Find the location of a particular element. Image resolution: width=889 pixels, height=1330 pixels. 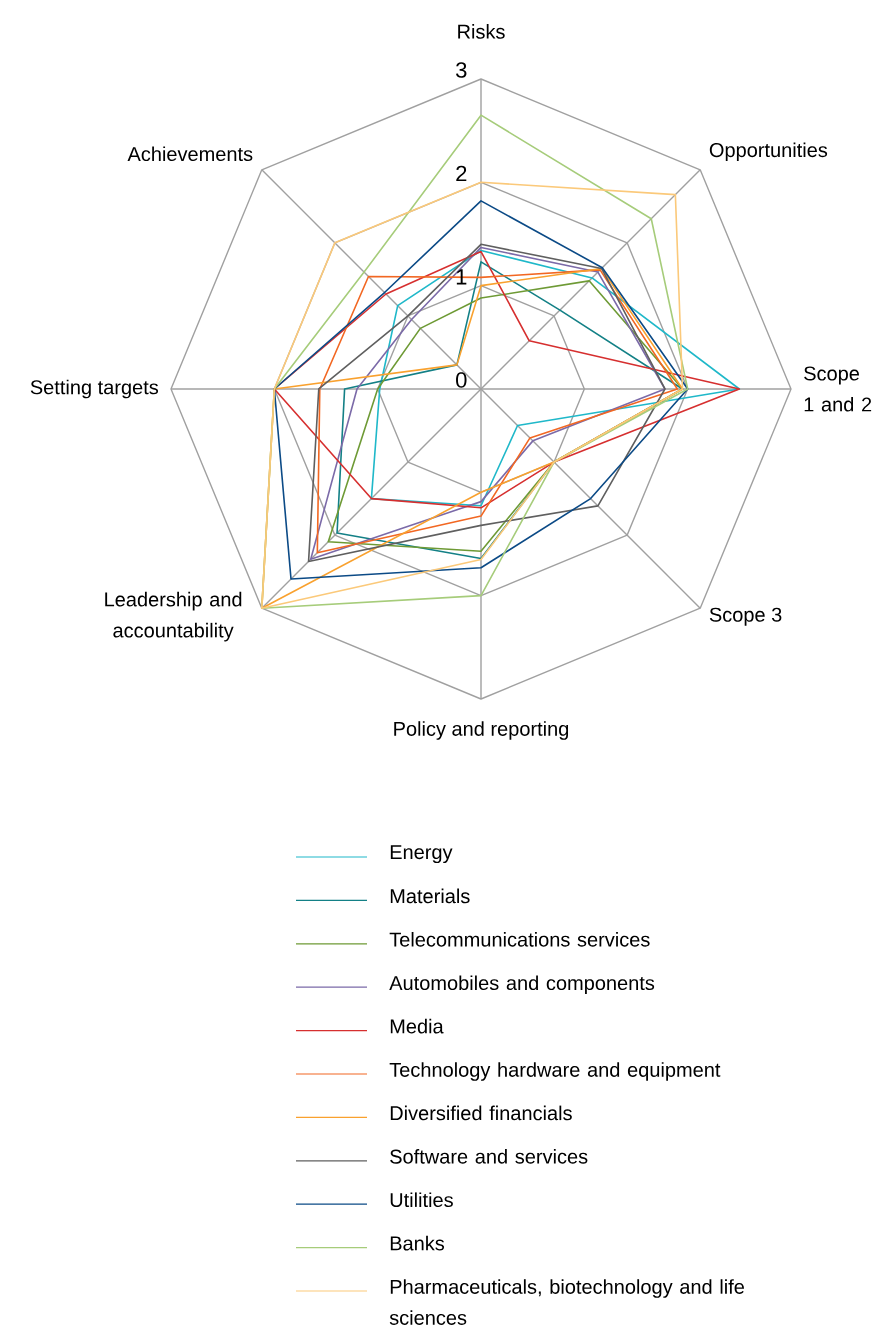

legend-label: Utilities is located at coordinates (421, 1200).